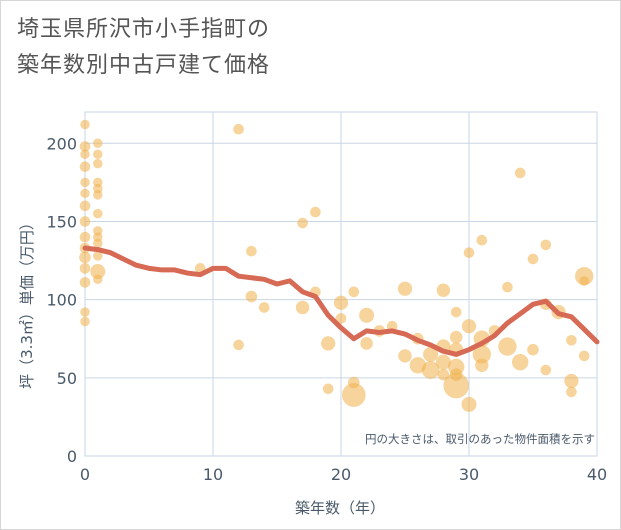 Image resolution: width=621 pixels, height=530 pixels. I want to click on x-tick-label: 10, so click(213, 474).